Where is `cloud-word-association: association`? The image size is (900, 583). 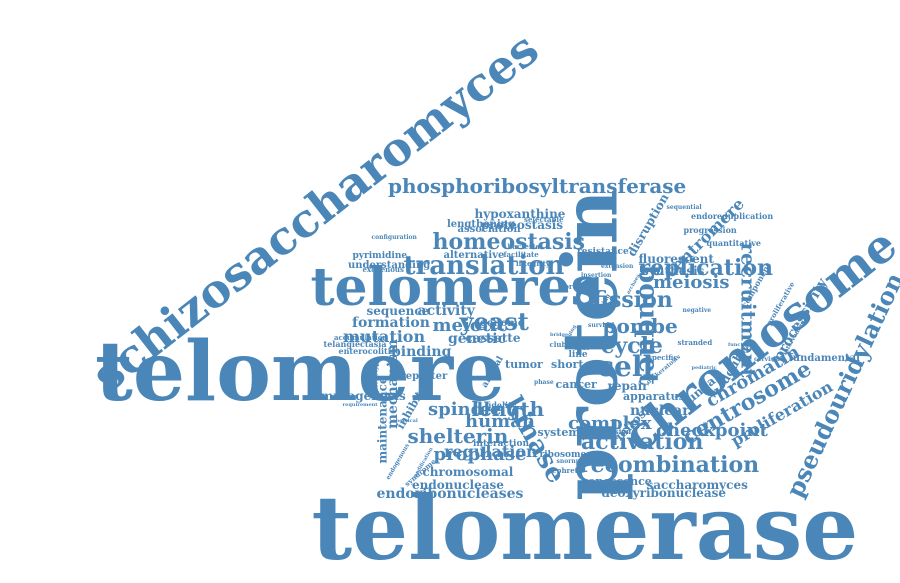
cloud-word-association: association is located at coordinates (489, 230).